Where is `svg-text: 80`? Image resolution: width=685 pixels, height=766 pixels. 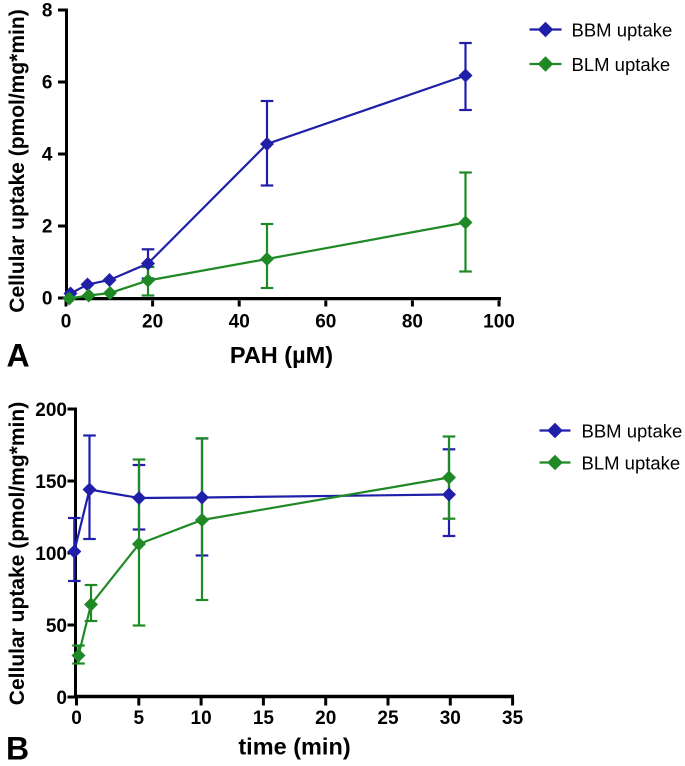 svg-text: 80 is located at coordinates (412, 322).